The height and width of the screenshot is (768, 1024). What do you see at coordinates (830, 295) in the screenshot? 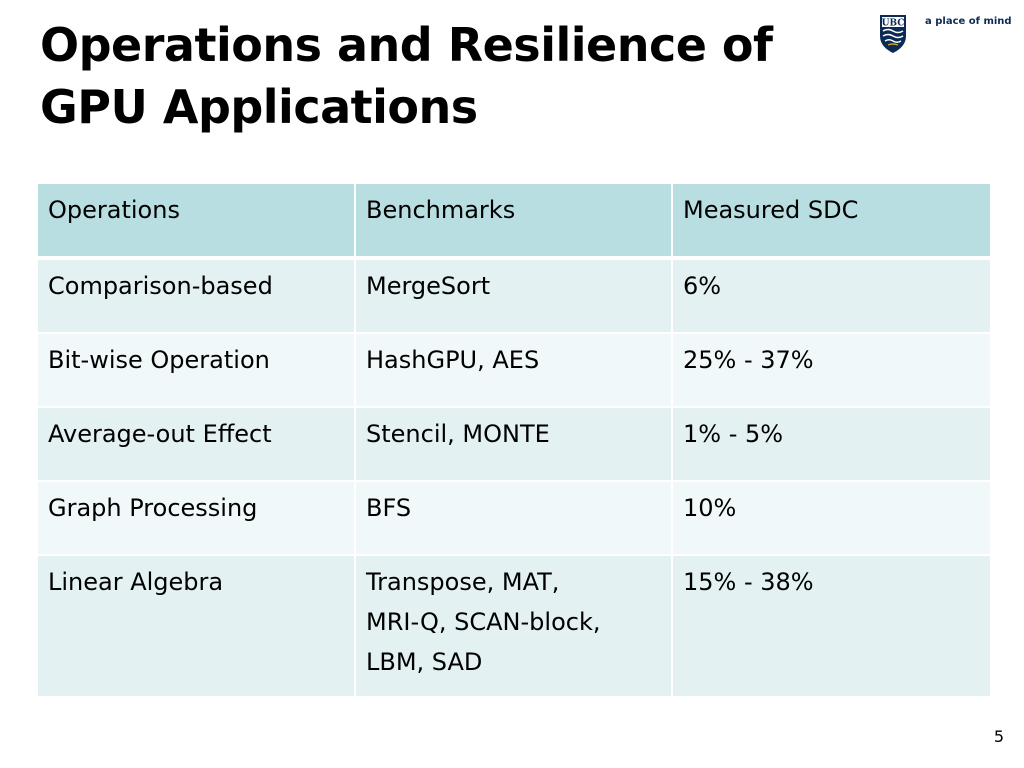
I see `cell-sdc: 6%` at bounding box center [830, 295].